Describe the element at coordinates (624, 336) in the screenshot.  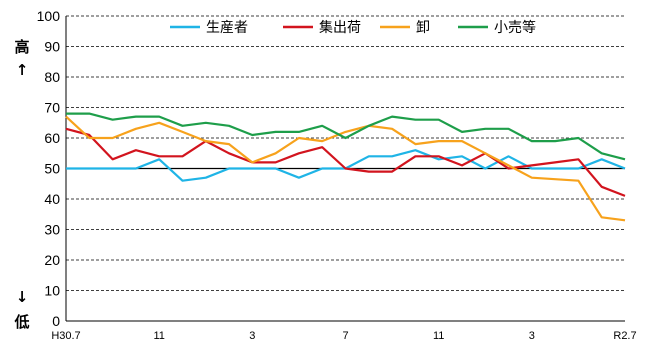
I see `x-tick-label: R2.7` at that location.